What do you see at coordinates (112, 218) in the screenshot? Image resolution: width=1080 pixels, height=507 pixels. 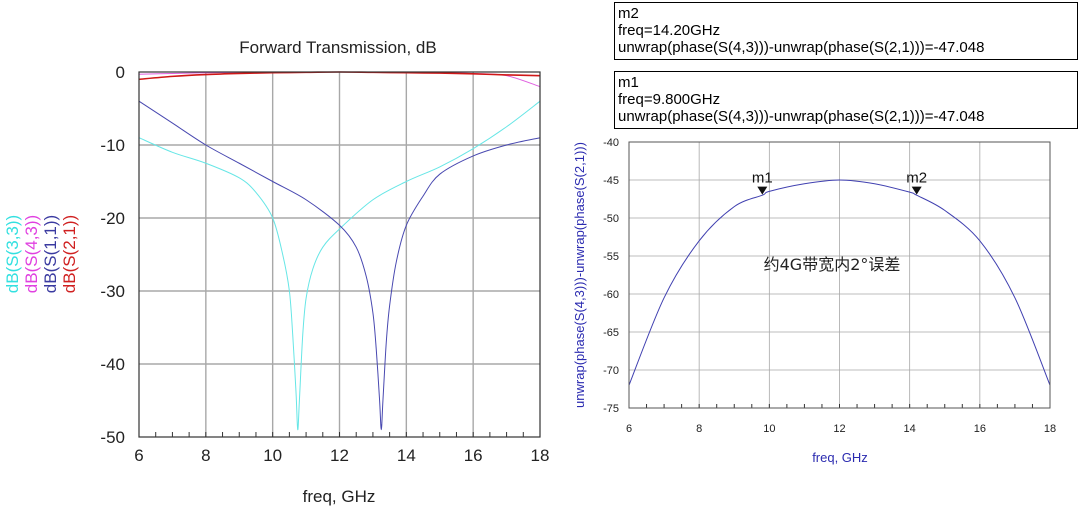 I see `y-tick-label: -20` at bounding box center [112, 218].